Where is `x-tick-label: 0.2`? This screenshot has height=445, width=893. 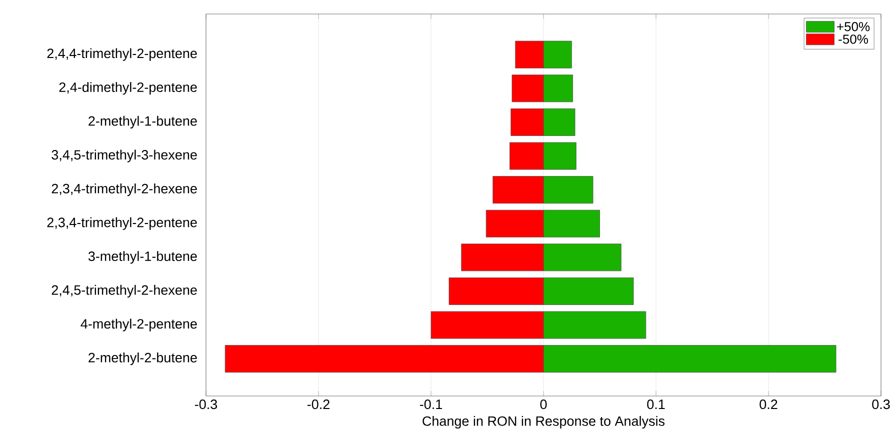
x-tick-label: 0.2 is located at coordinates (769, 405).